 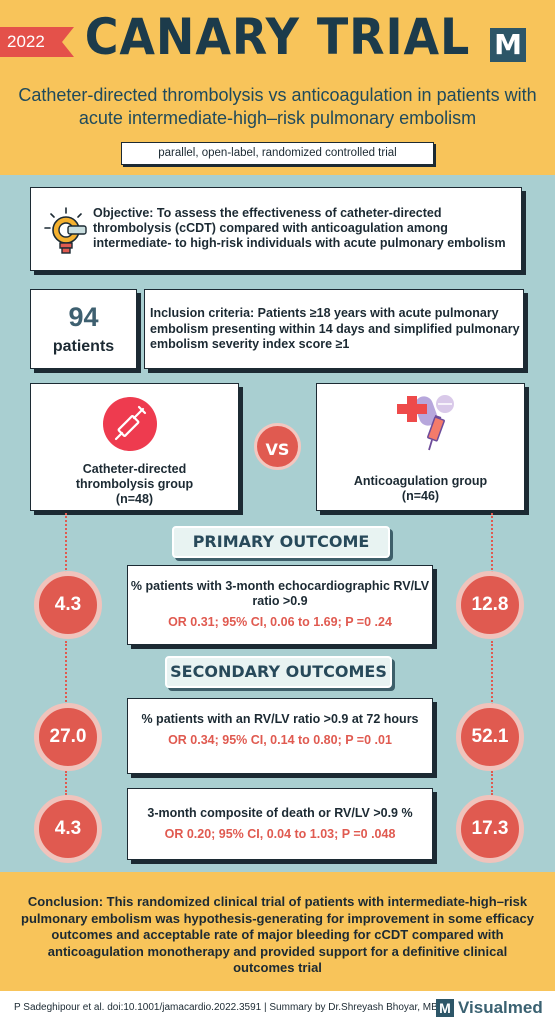 I want to click on patient-count: 94, so click(x=83, y=317).